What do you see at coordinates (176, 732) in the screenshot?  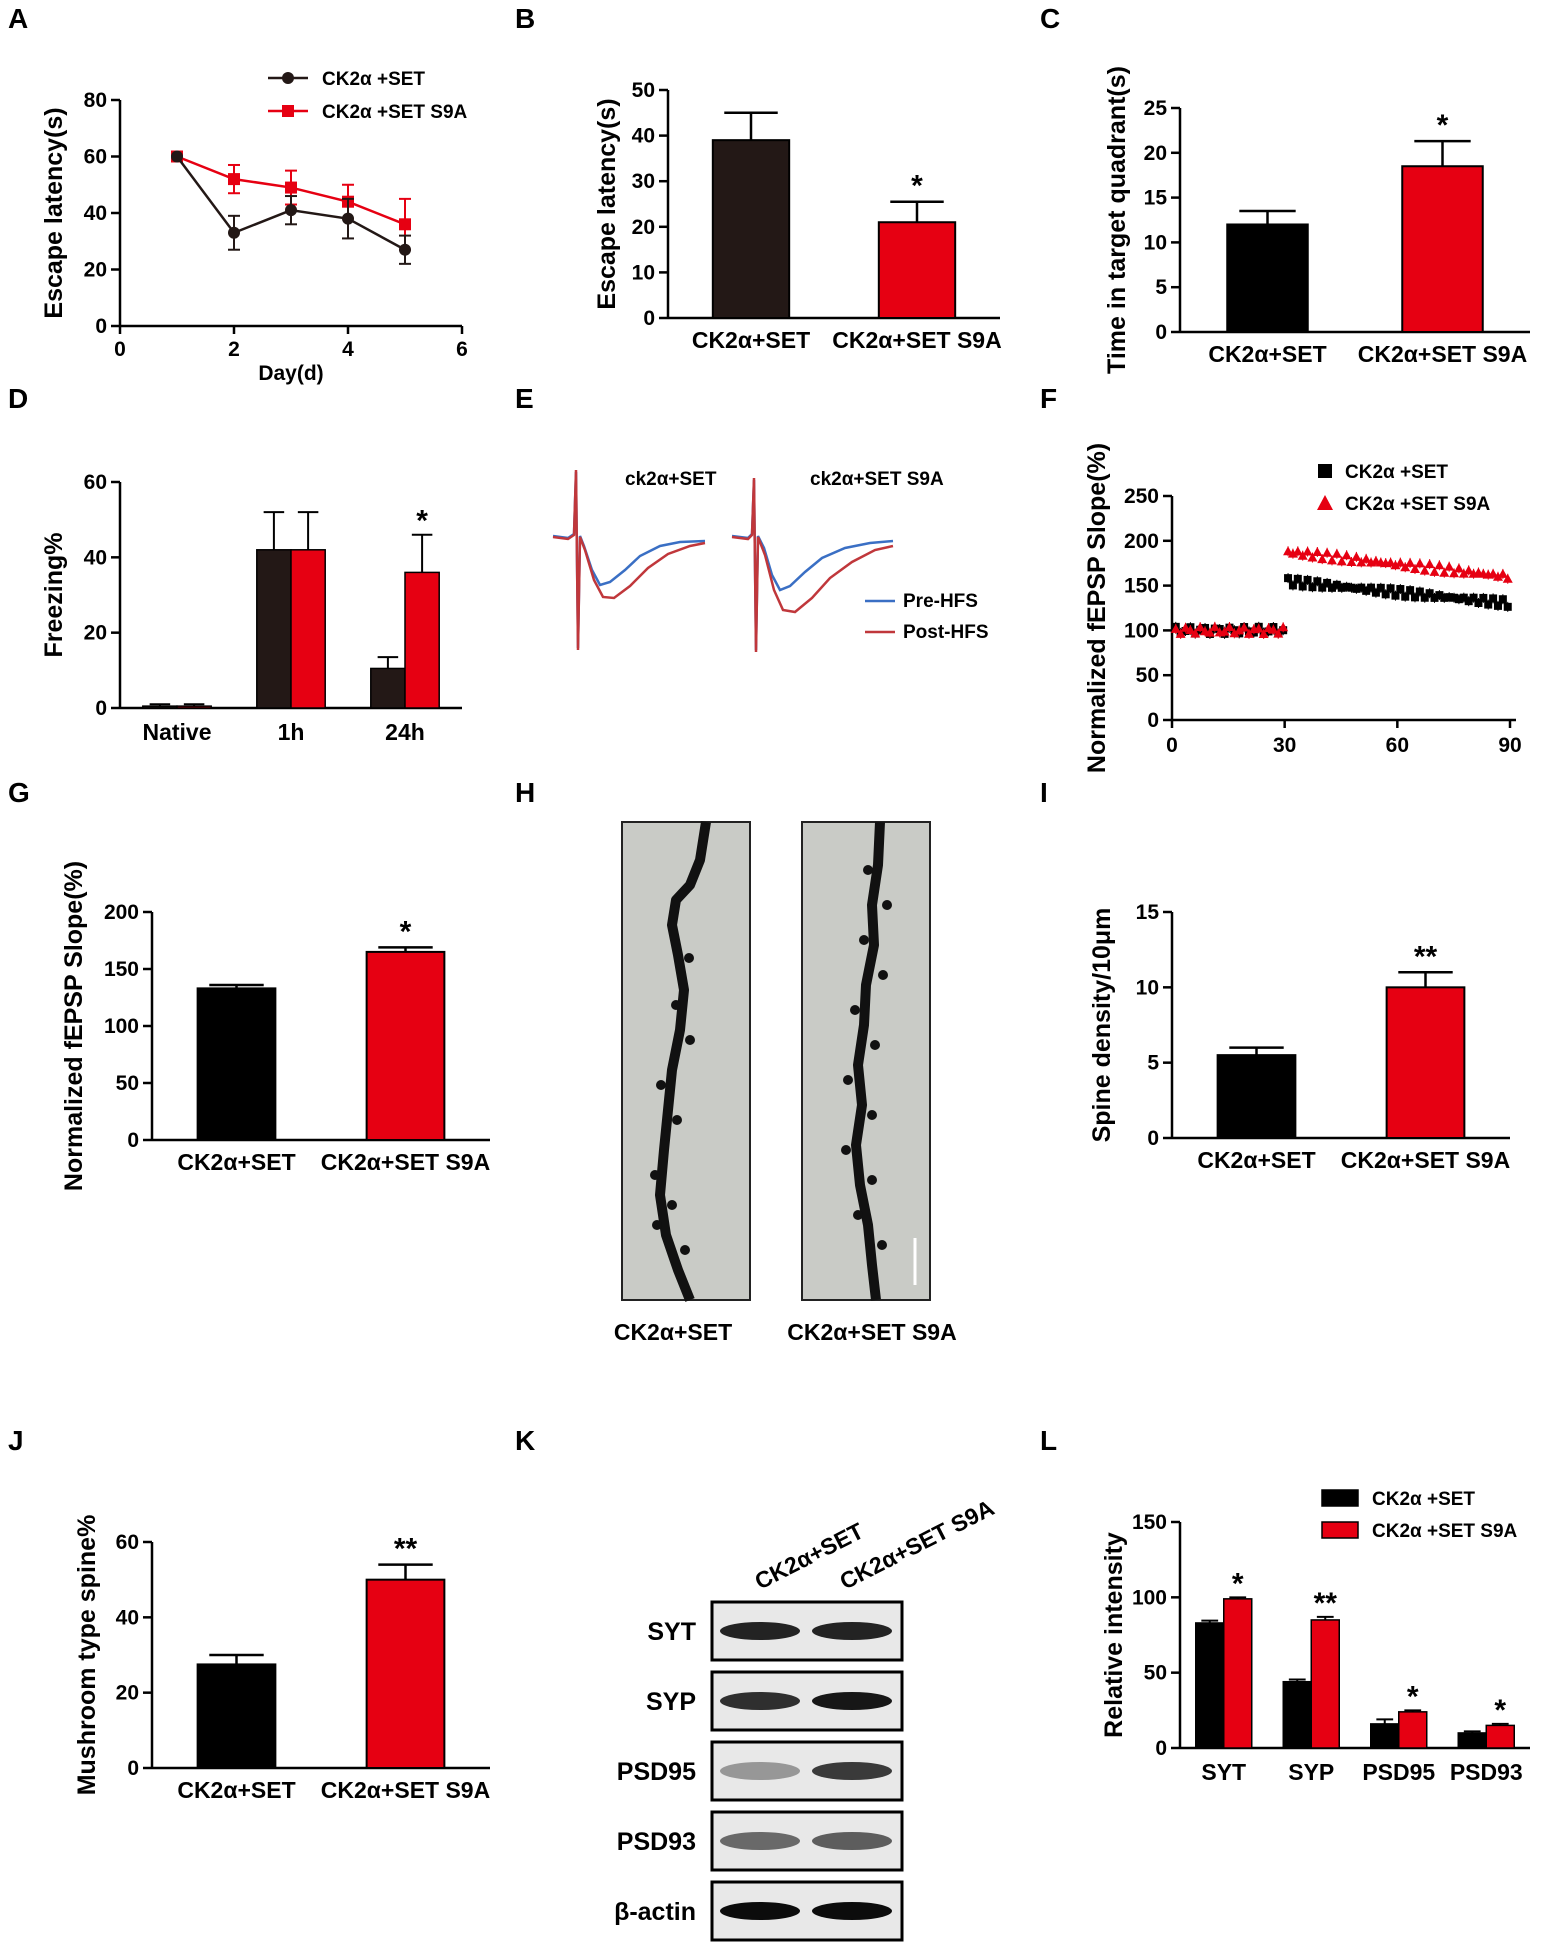 I see `chart-d-x-label-0: Native` at bounding box center [176, 732].